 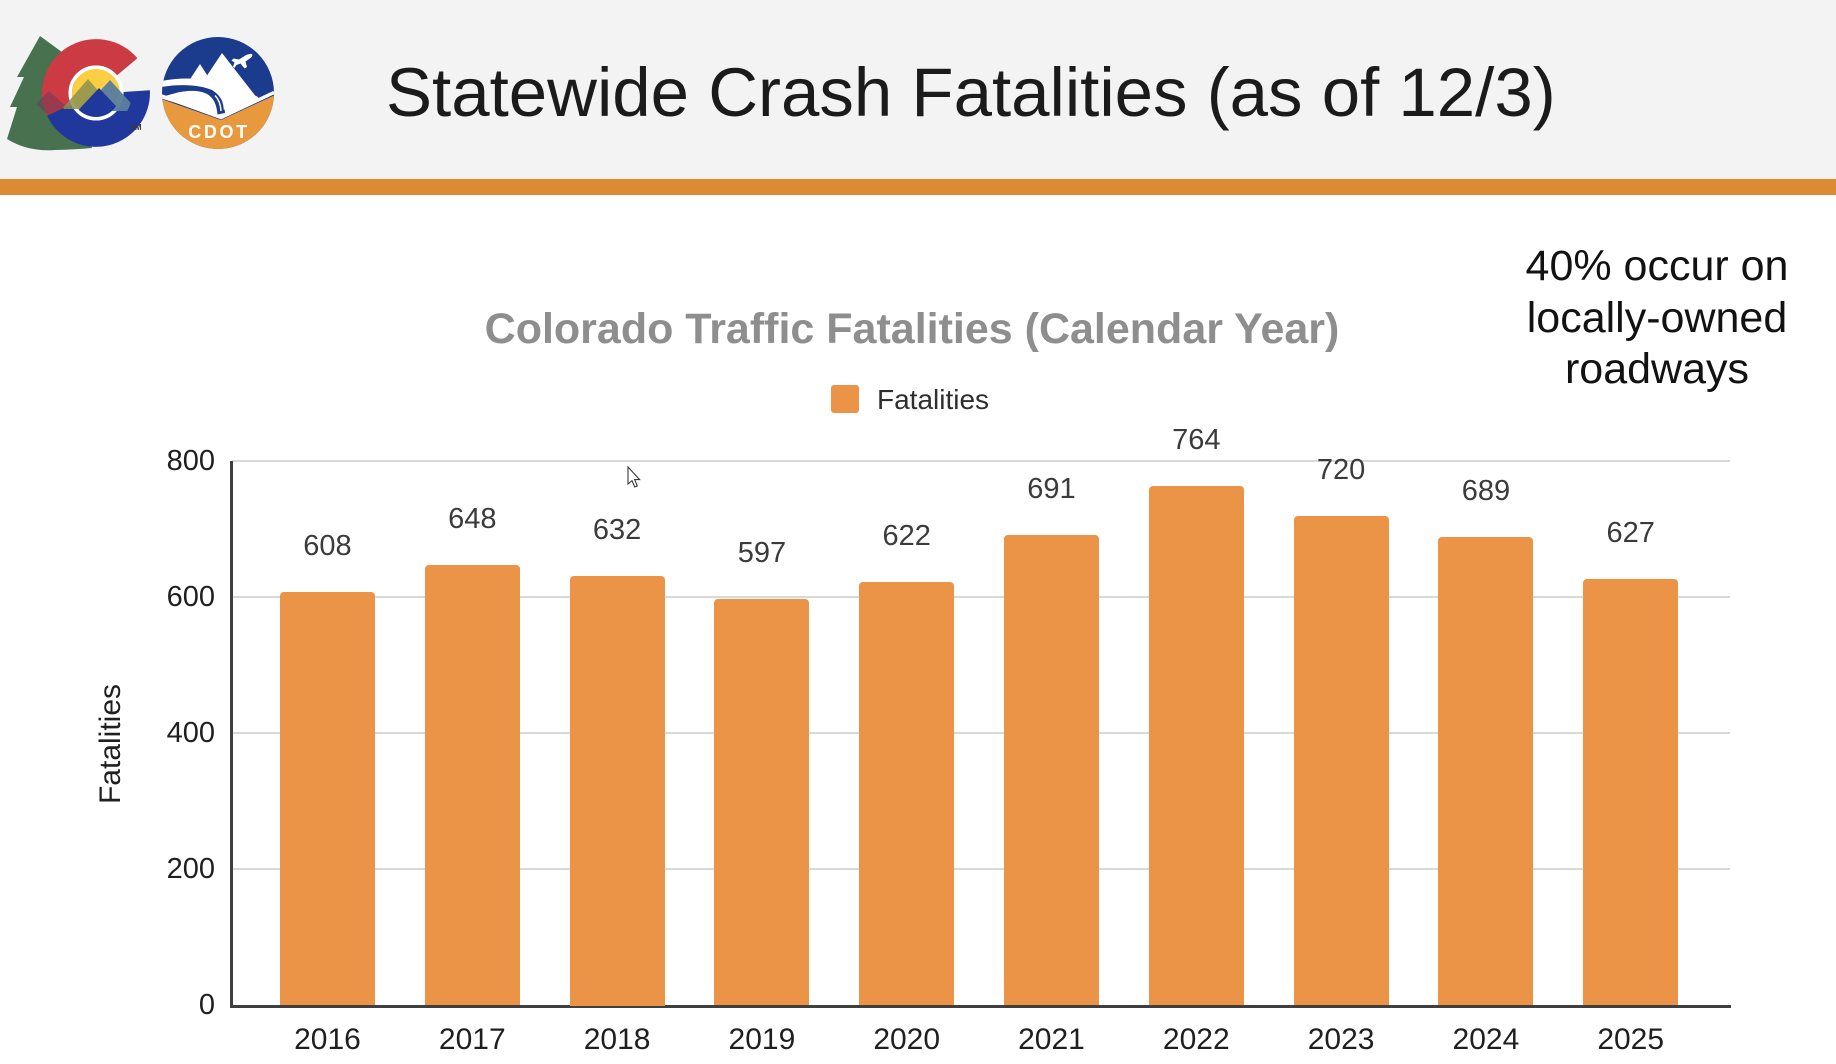 I want to click on svg-text: CDOT, so click(x=218, y=132).